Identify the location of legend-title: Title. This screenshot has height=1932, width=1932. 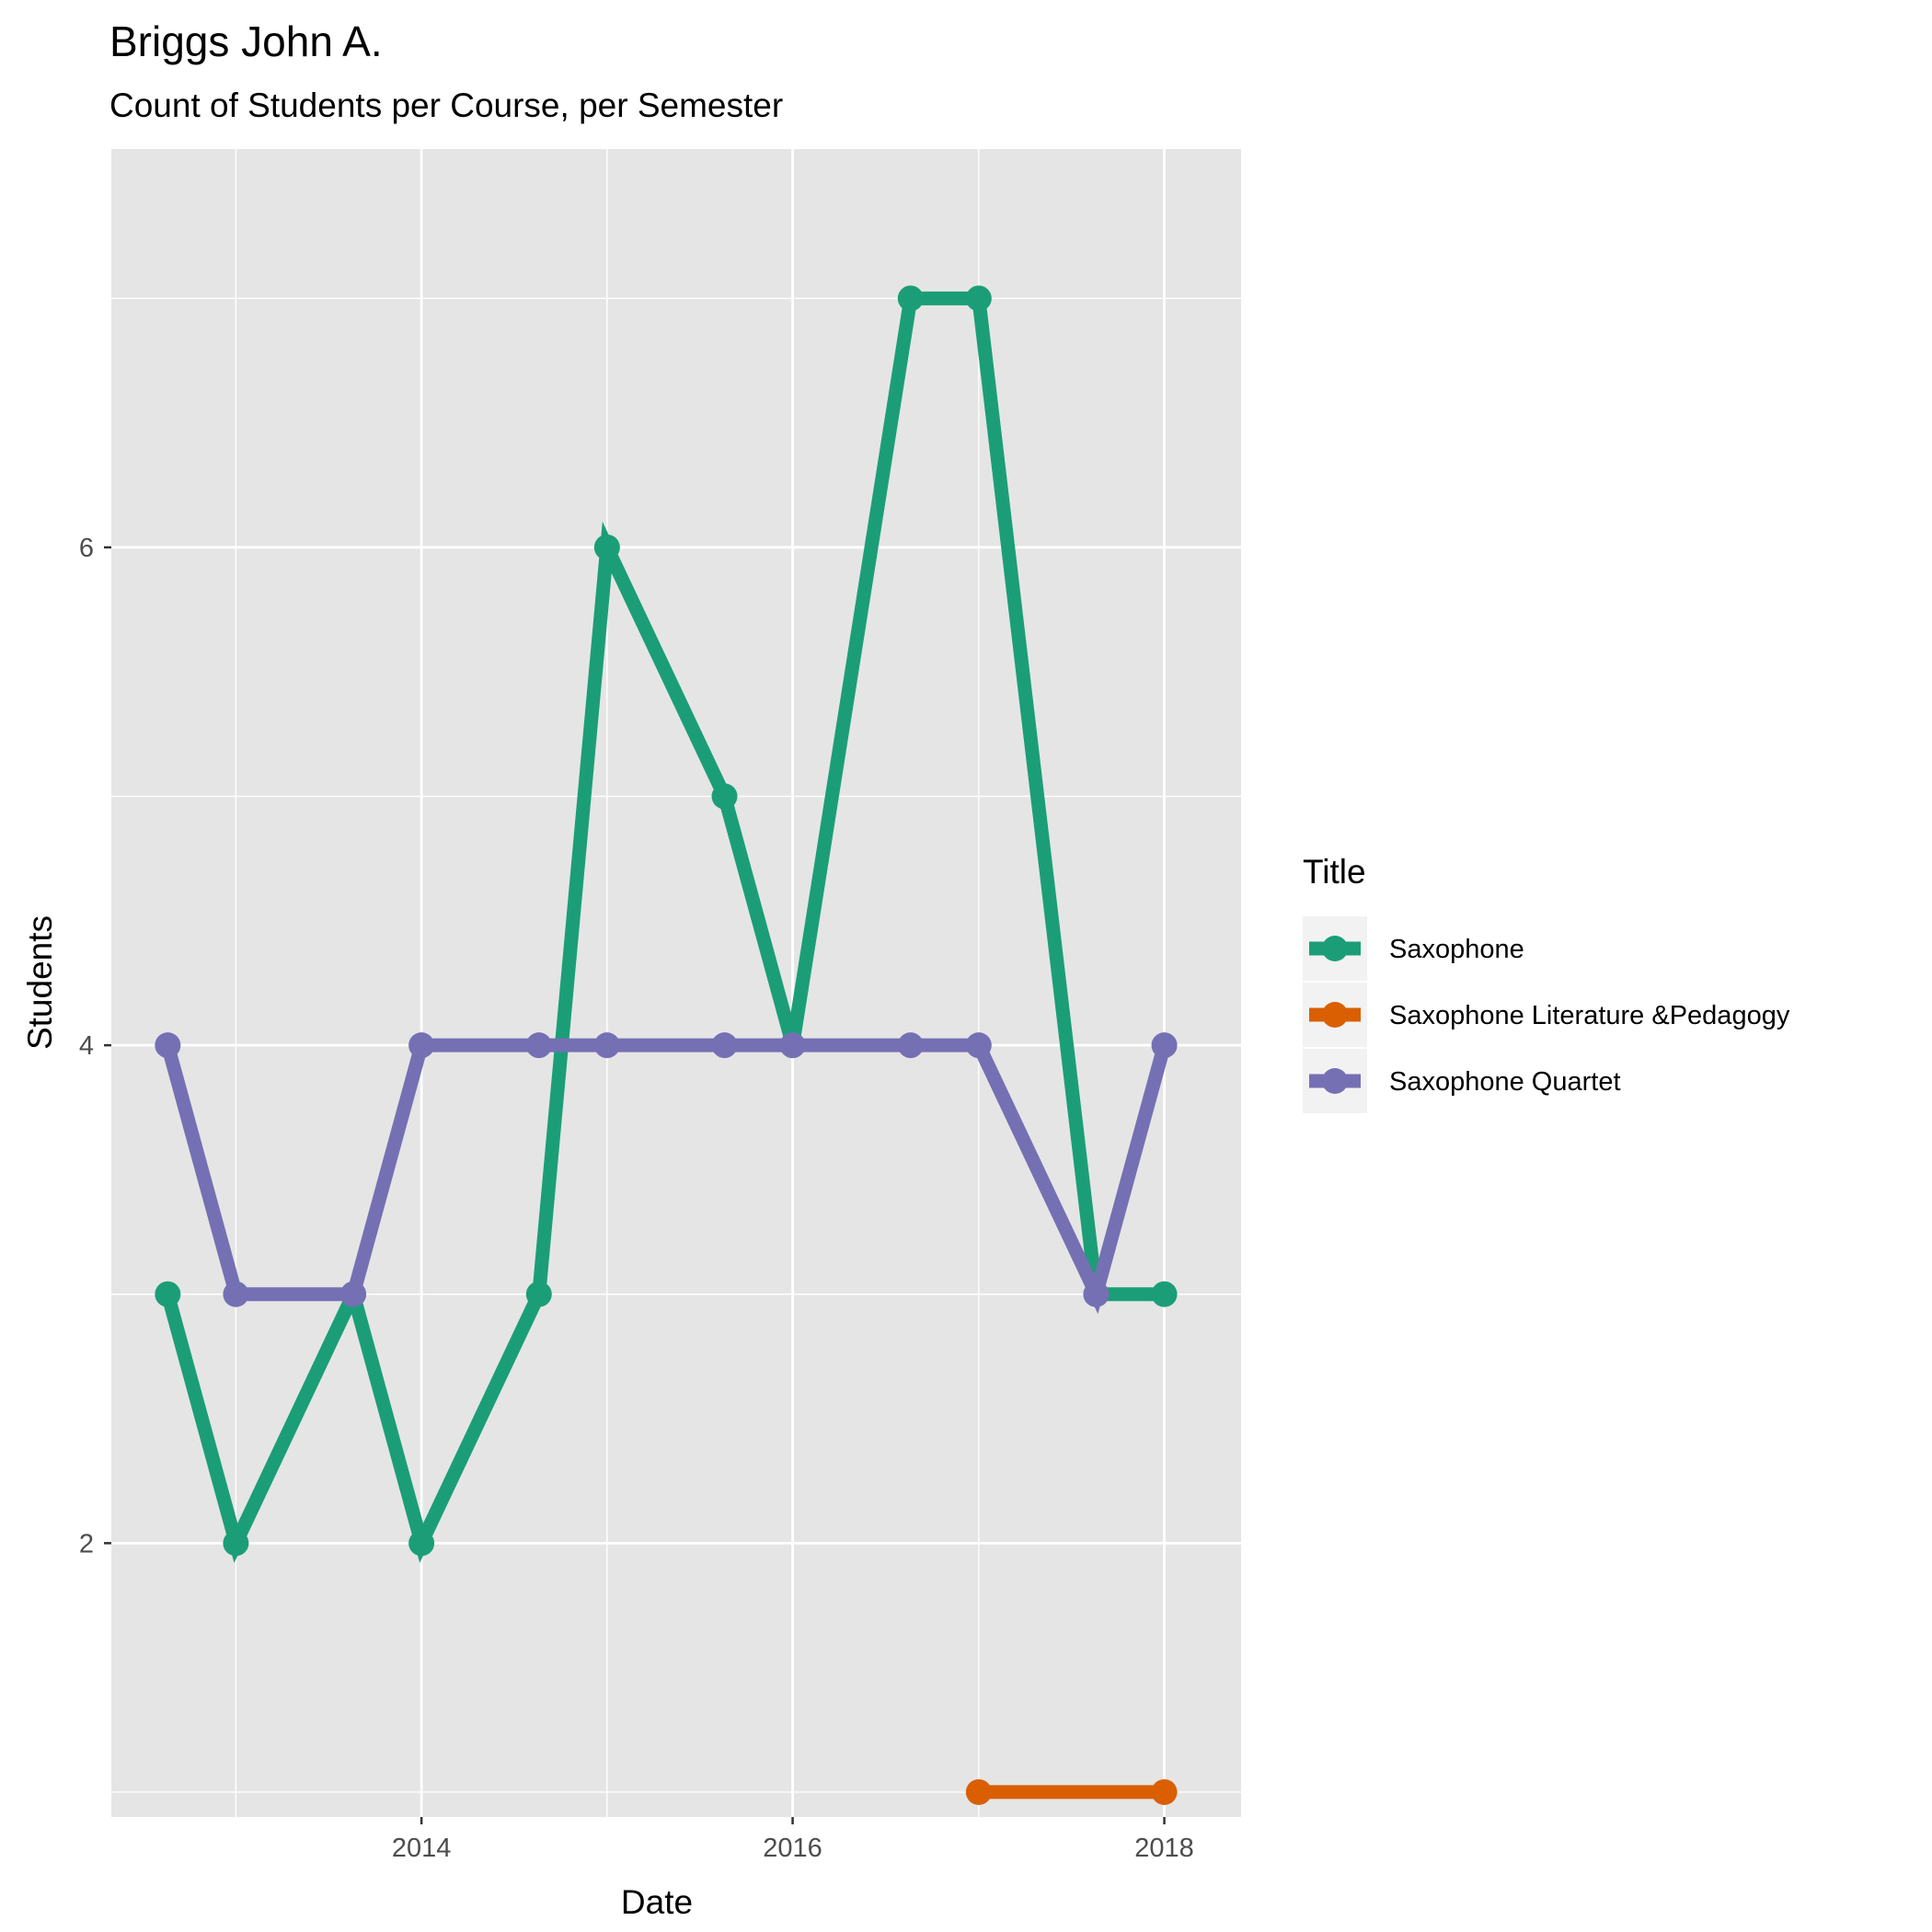
(1334, 872).